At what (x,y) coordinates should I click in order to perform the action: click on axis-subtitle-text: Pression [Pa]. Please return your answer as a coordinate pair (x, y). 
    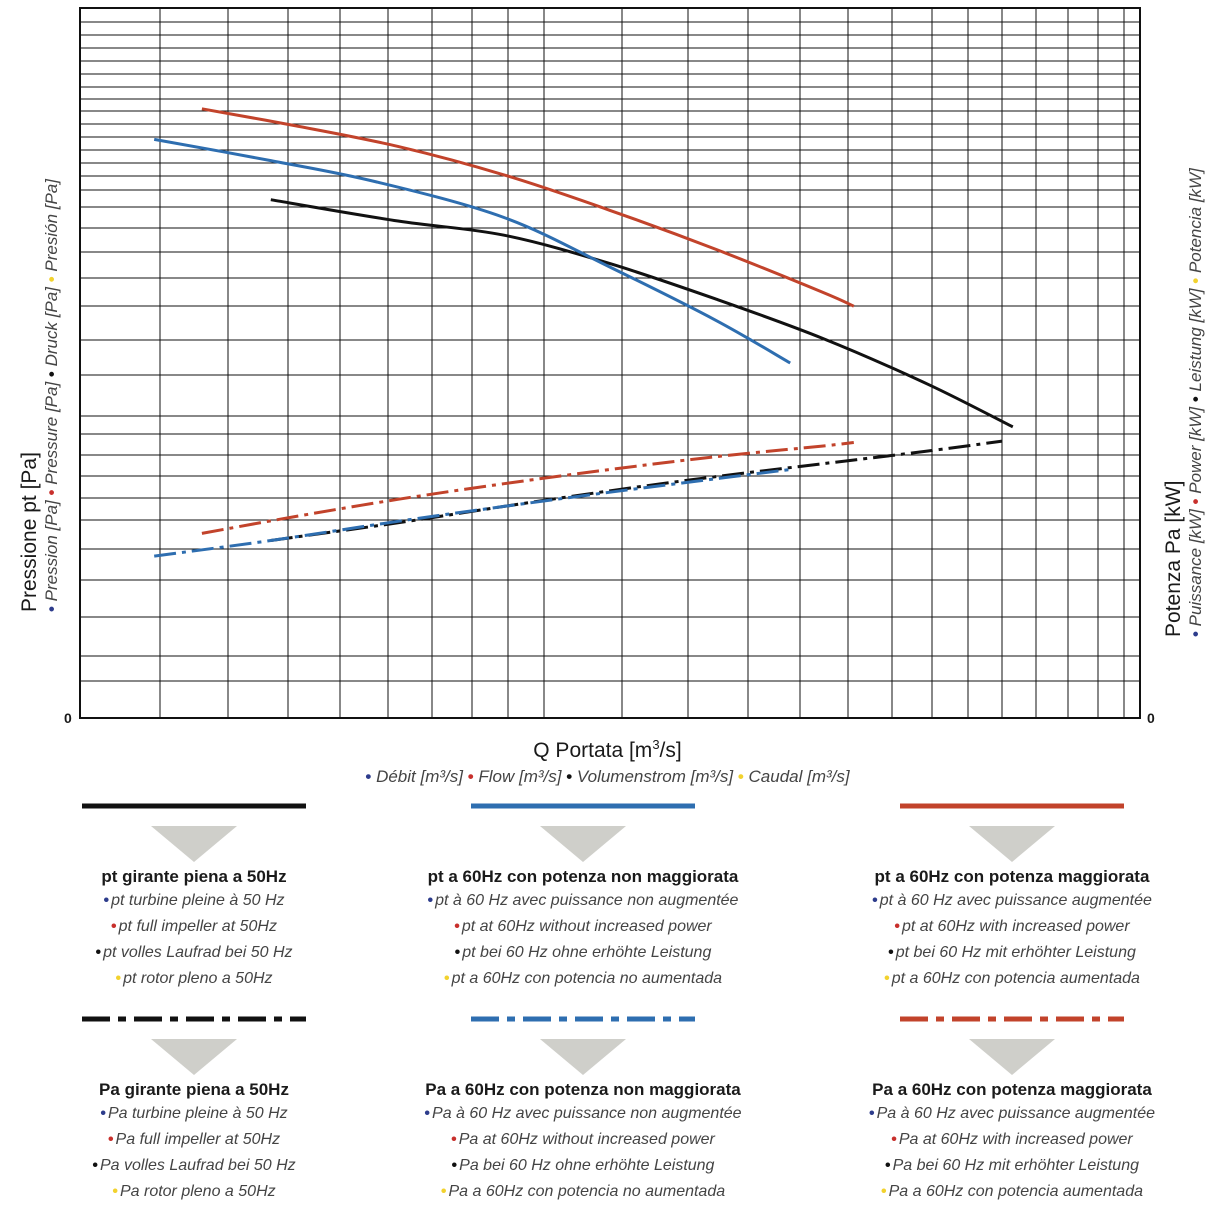
    Looking at the image, I should click on (51, 553).